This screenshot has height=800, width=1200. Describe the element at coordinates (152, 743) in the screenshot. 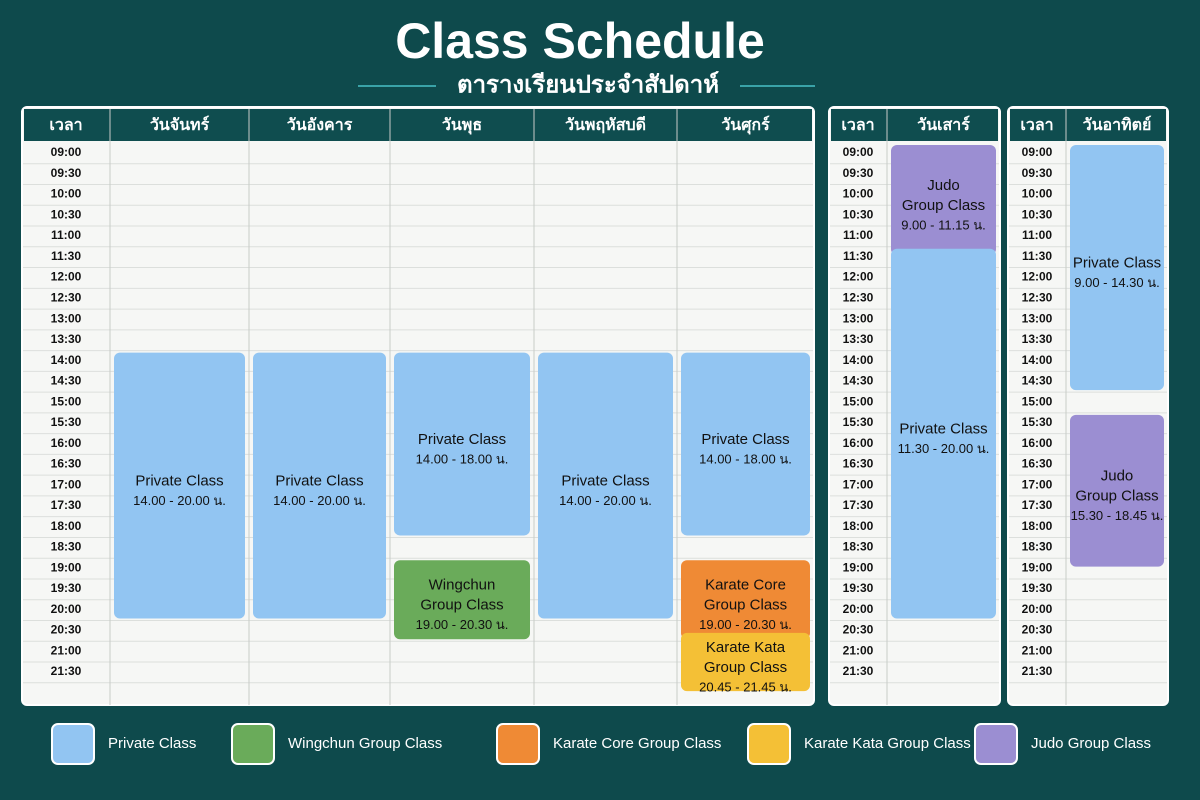

I see `legend-label: Private Class` at that location.